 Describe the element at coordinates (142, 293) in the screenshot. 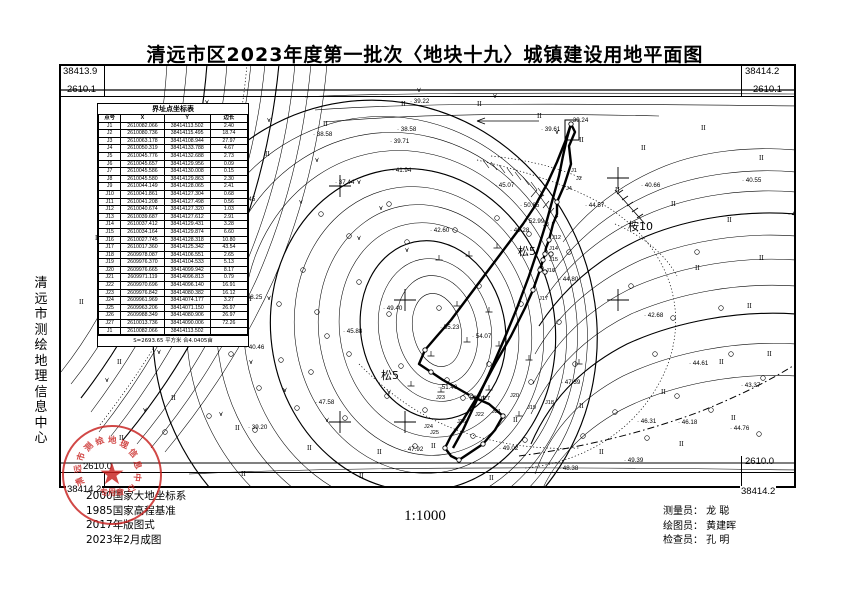

I see `coord-table-cell: 2609976.842` at that location.